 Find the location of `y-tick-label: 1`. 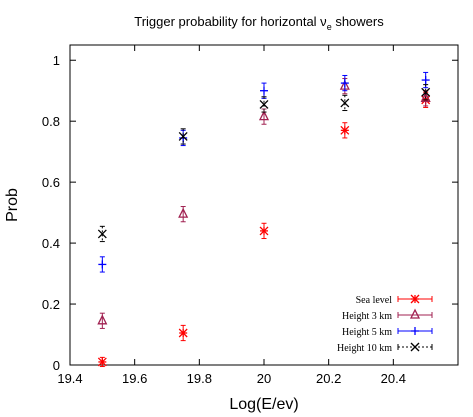

y-tick-label: 1 is located at coordinates (56, 60).